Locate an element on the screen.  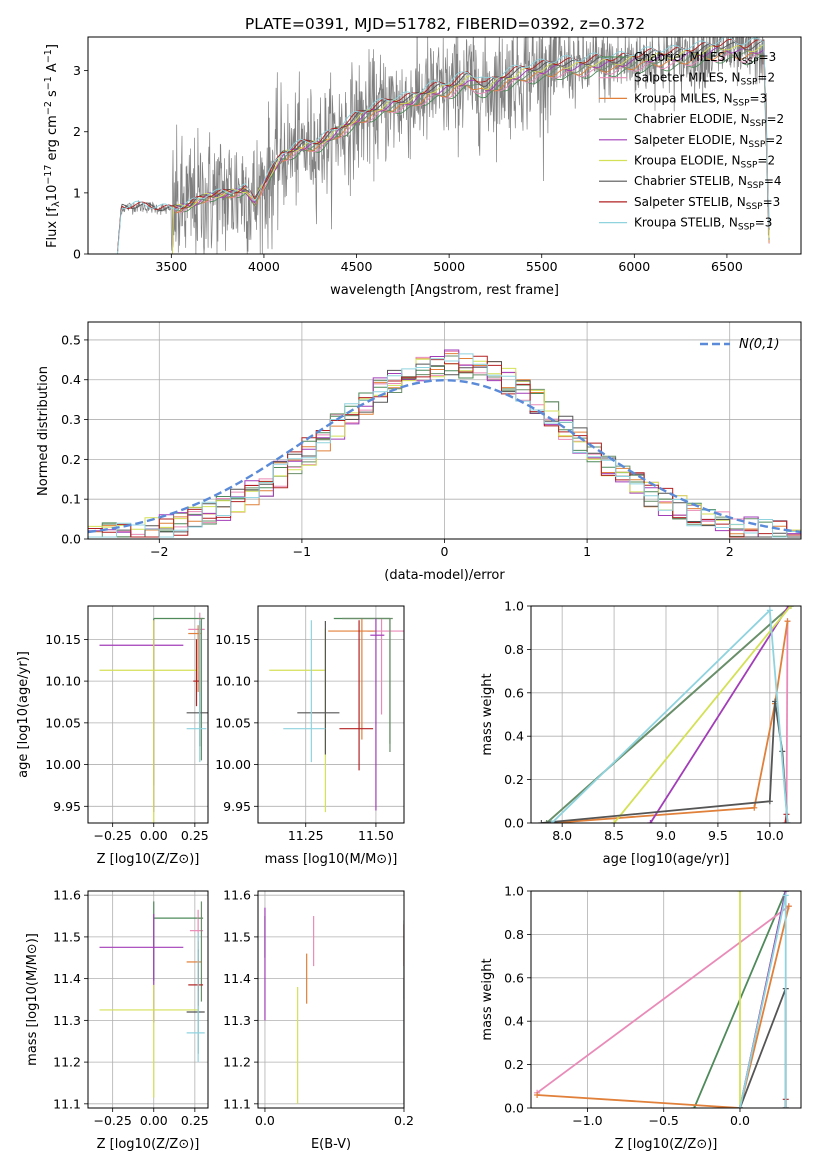
text: erg cm is located at coordinates (52, 139).